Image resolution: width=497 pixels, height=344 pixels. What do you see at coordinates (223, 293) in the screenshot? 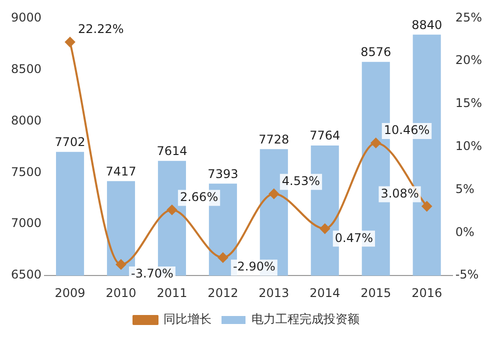
I see `x-tick-label: 2012` at bounding box center [223, 293].